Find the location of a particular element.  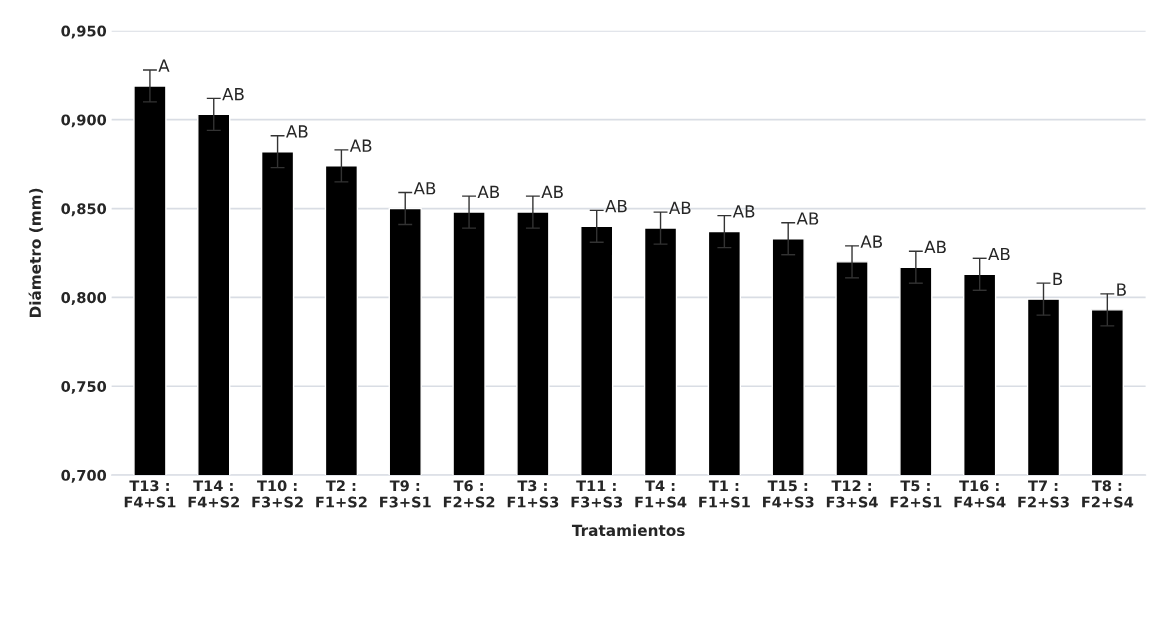

x-tick-label: T8 : F2+S4 is located at coordinates (1108, 494).